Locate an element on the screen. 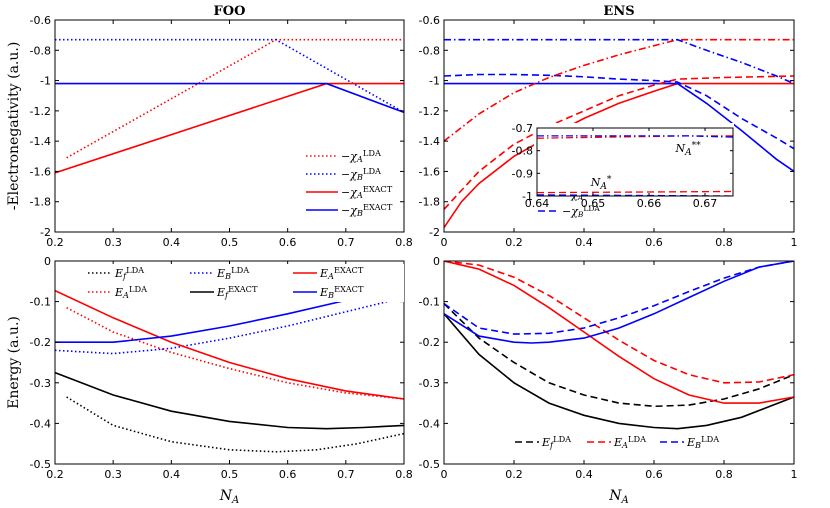 This screenshot has height=508, width=830. series-line-E_f^LDA is located at coordinates (619, 355).